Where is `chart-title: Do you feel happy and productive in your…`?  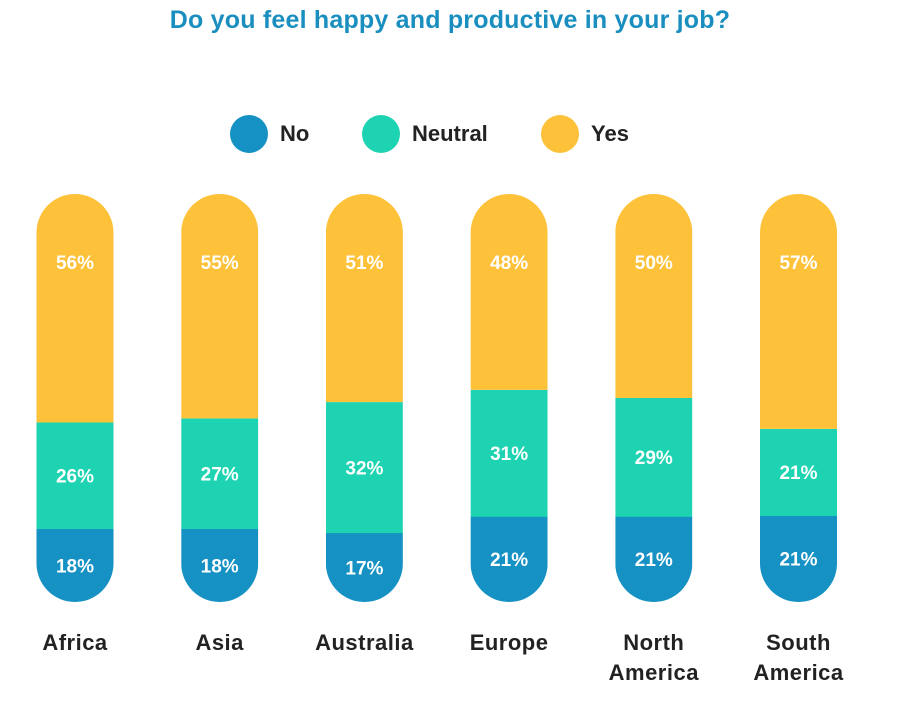 chart-title: Do you feel happy and productive in your… is located at coordinates (450, 20).